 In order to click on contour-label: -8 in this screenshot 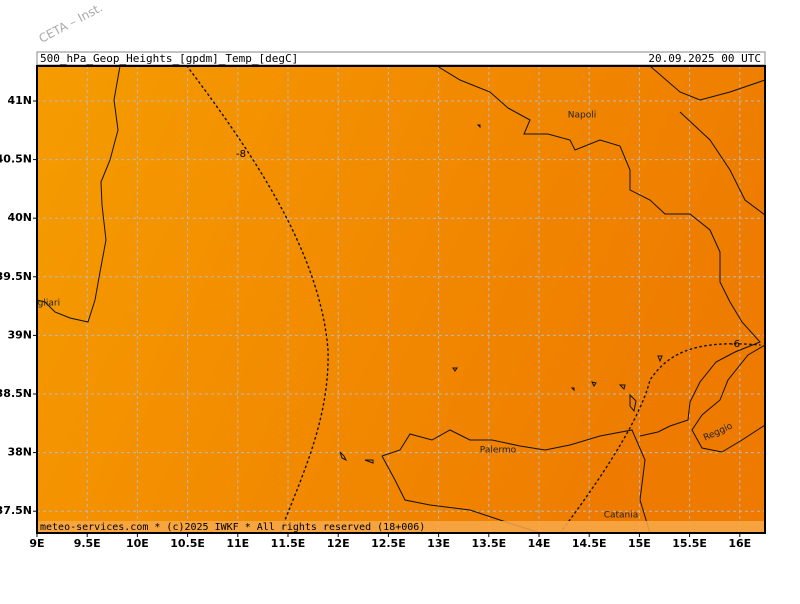, I will do `click(241, 154)`.